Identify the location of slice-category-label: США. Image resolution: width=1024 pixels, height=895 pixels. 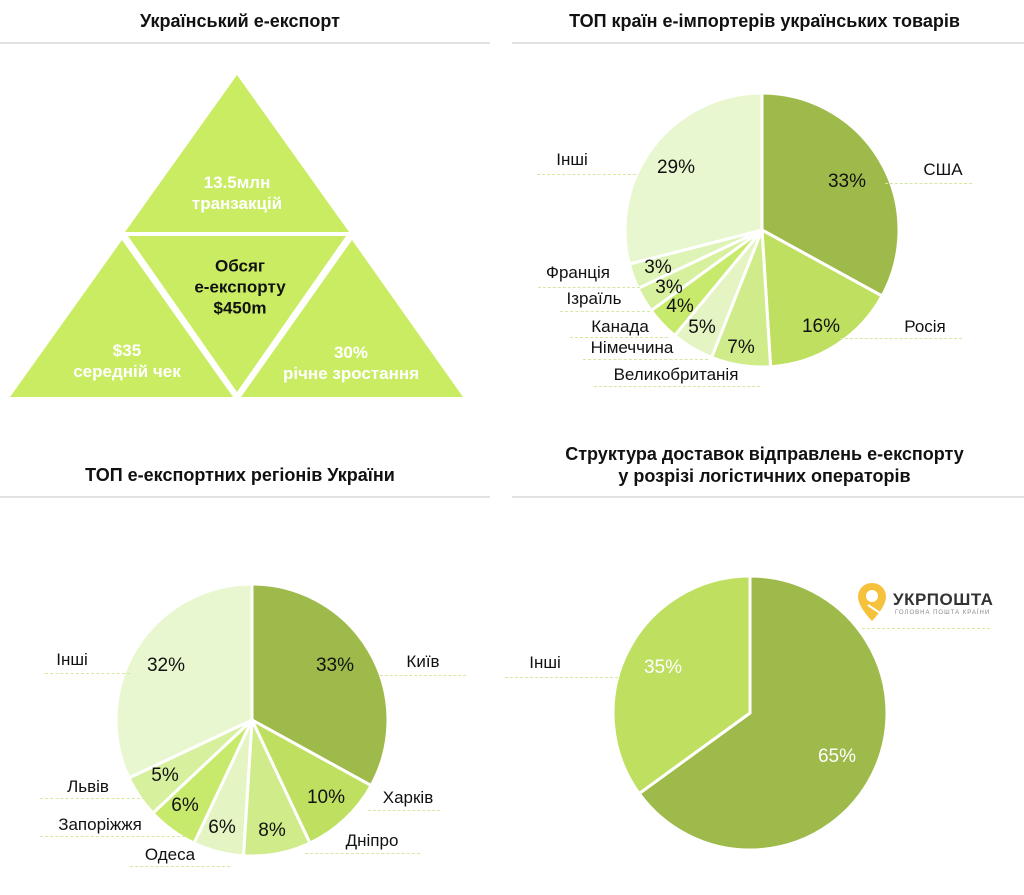
(943, 169).